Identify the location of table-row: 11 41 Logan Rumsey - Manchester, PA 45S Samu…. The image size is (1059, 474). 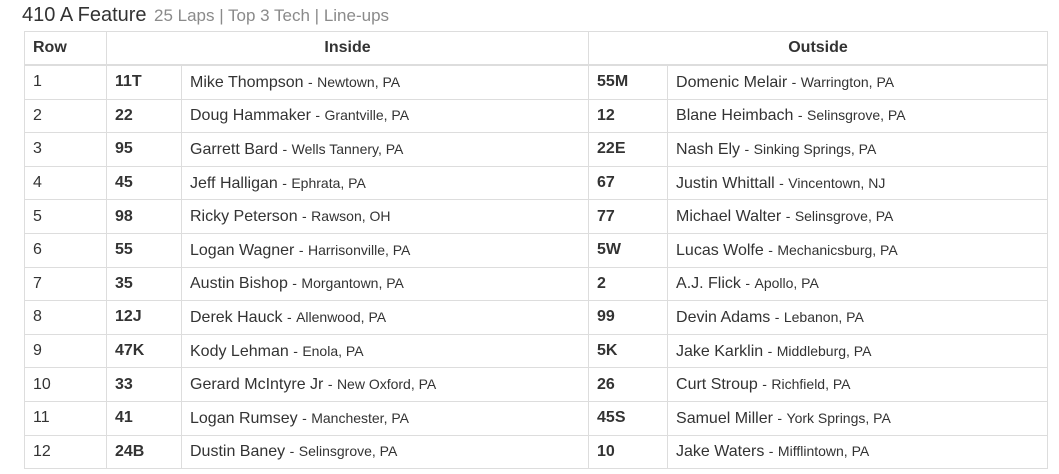
(536, 418).